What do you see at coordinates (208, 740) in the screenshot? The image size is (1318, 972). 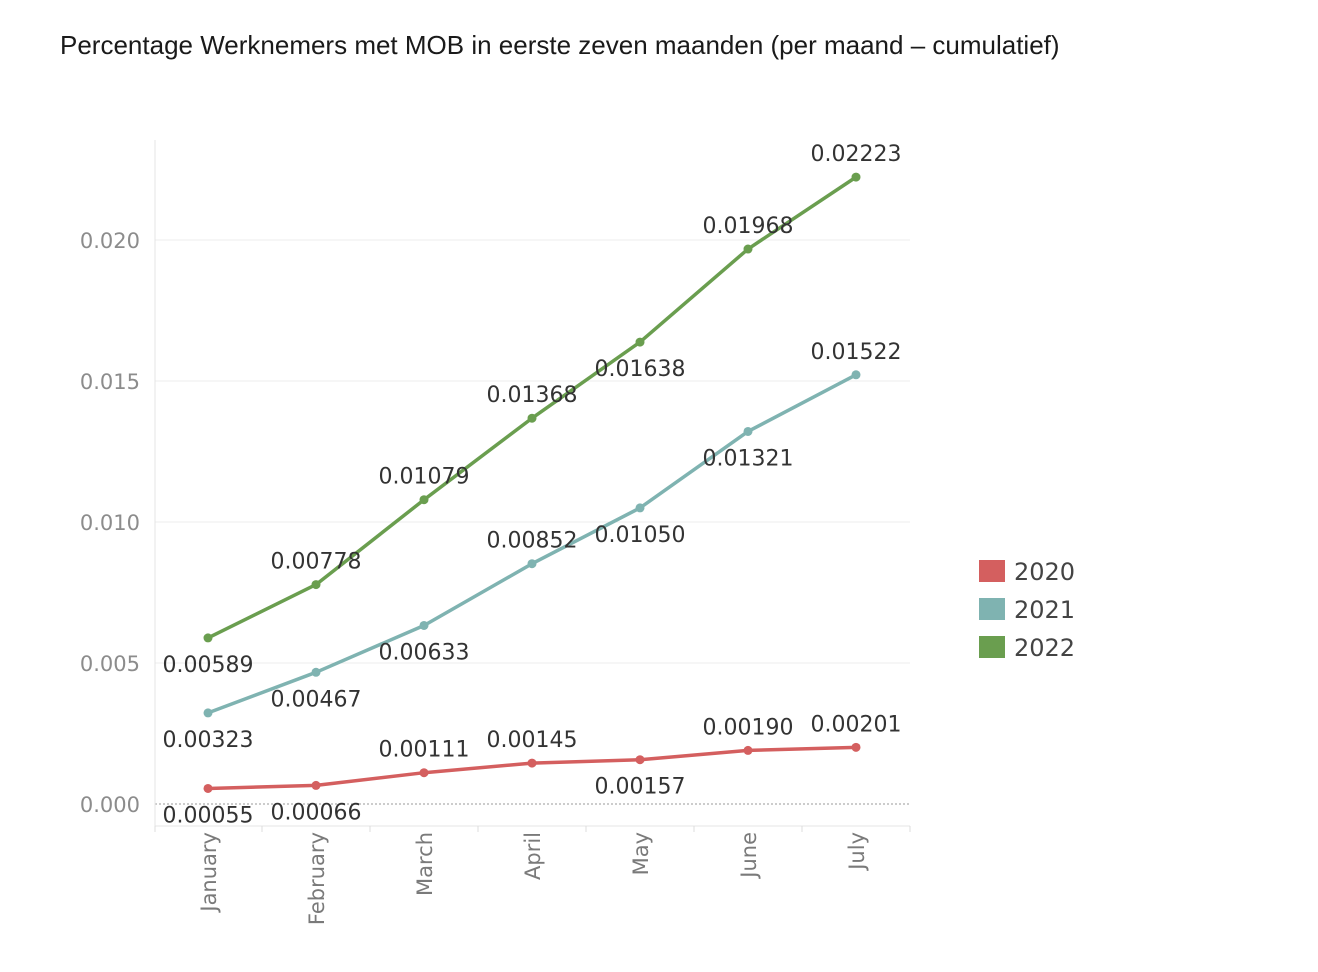 I see `data-label: 0.00323` at bounding box center [208, 740].